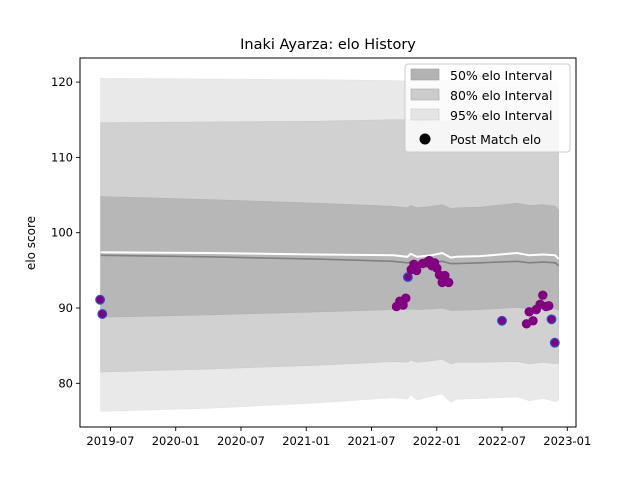 The height and width of the screenshot is (480, 640). Describe the element at coordinates (62, 82) in the screenshot. I see `y-tick-label-4: 120` at that location.